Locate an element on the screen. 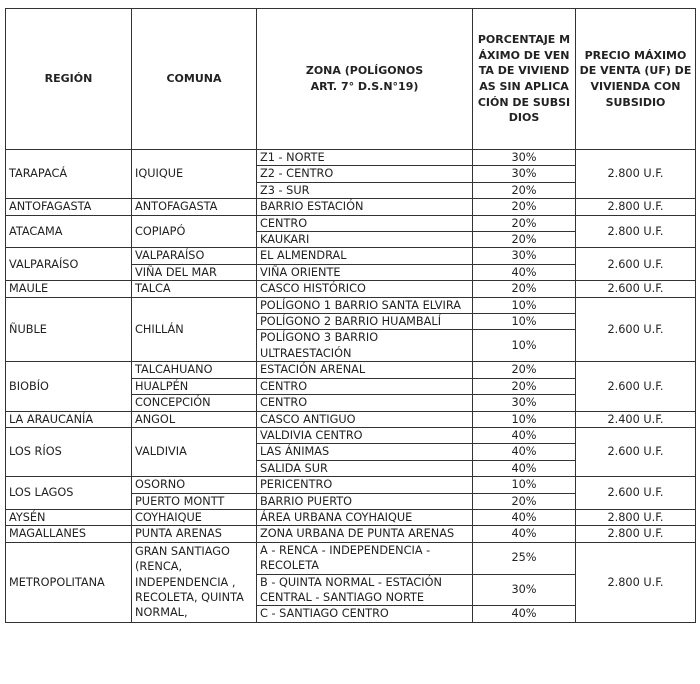  comuna-cell: TALCAHUANO is located at coordinates (194, 370).